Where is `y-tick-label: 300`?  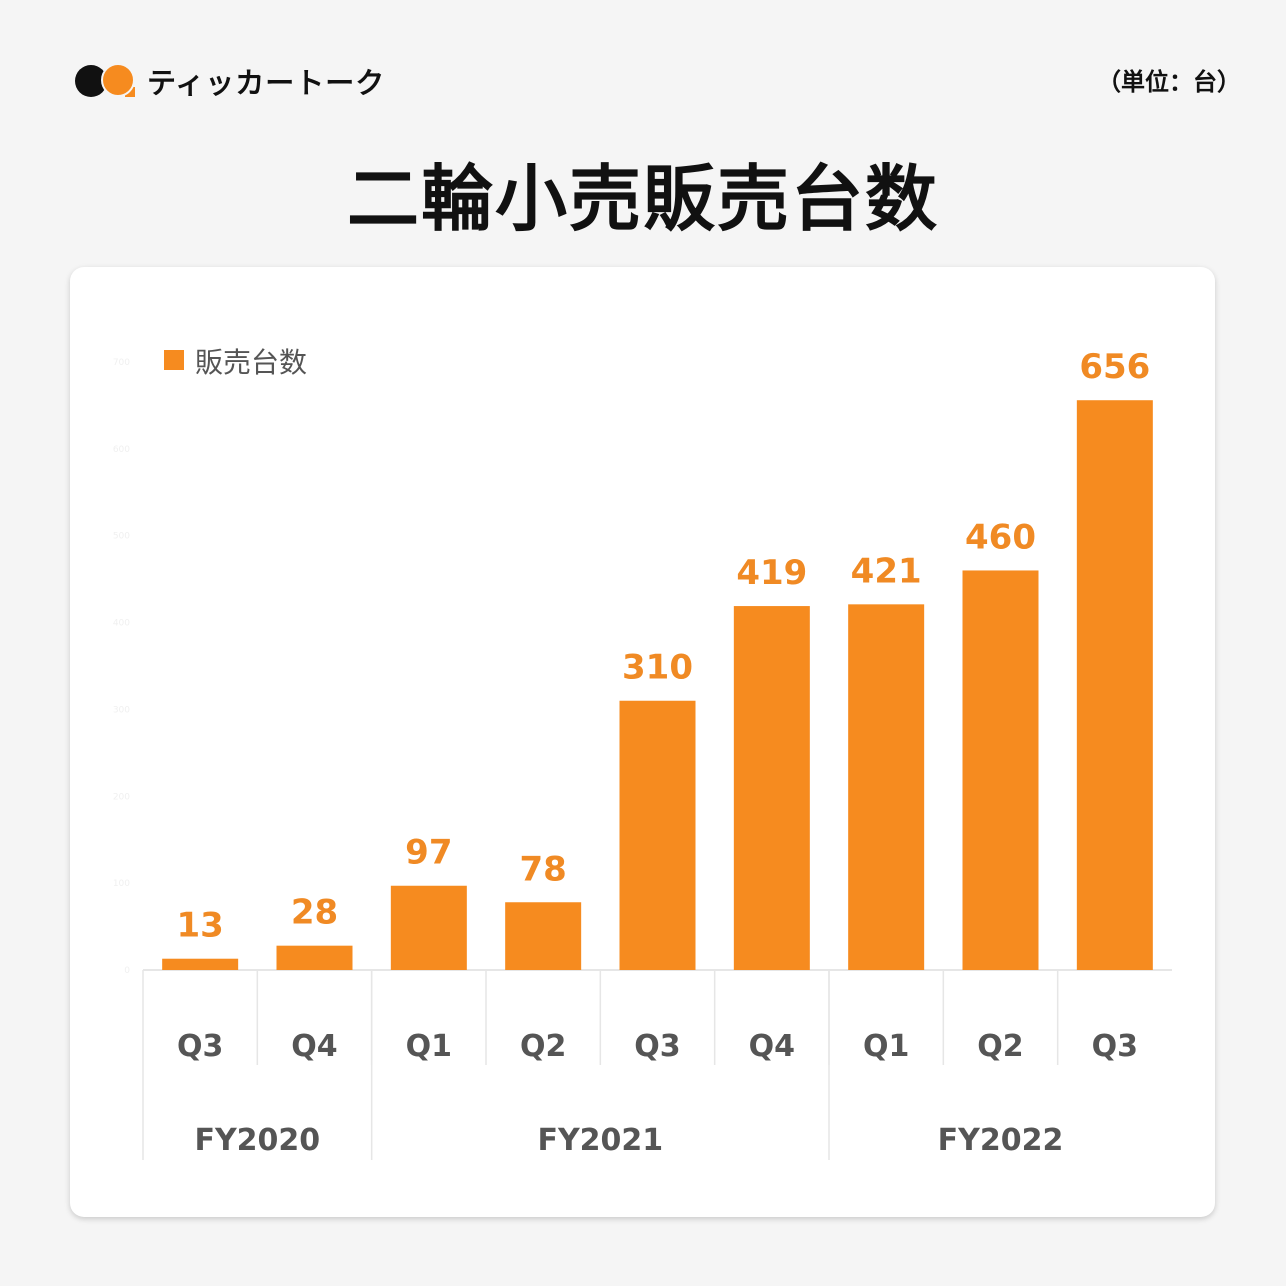 y-tick-label: 300 is located at coordinates (121, 710).